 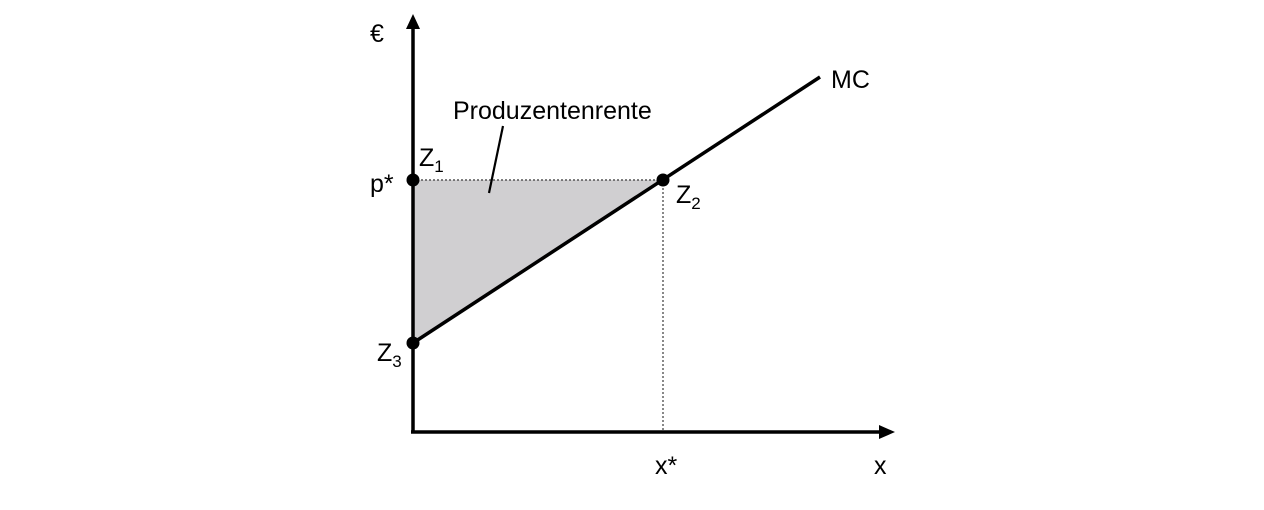 I want to click on mc-curve-label: MC, so click(x=850, y=80).